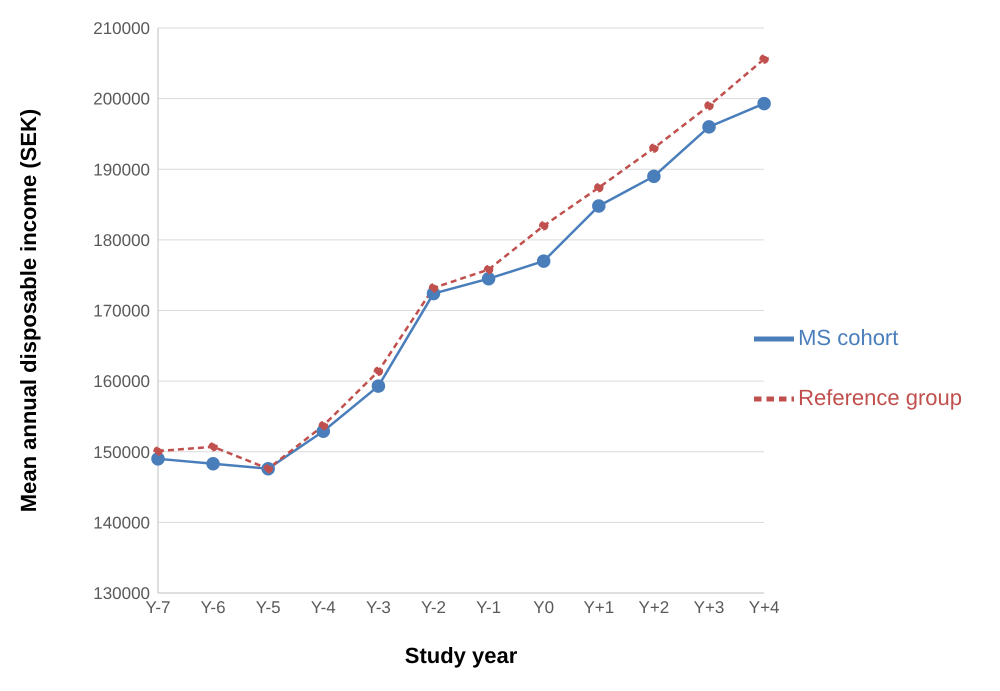 The height and width of the screenshot is (691, 1000). I want to click on x-tick-label: Y0, so click(543, 608).